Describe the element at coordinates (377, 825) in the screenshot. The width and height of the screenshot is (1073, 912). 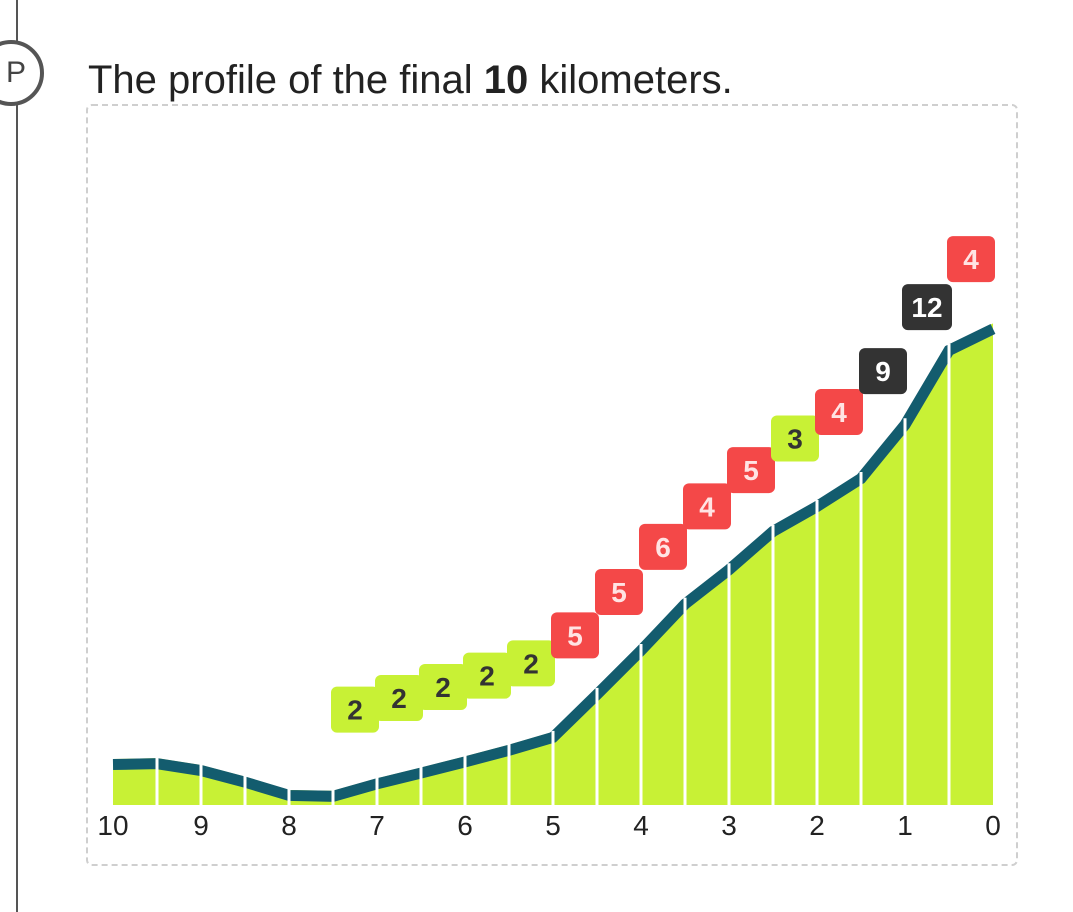
I see `x-tick-label: 7` at that location.